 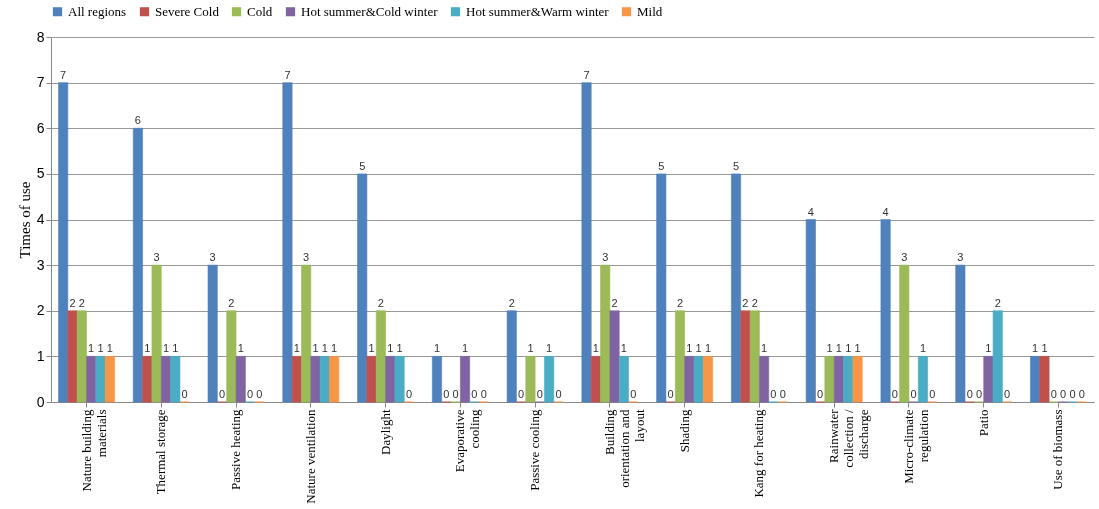 I want to click on y-tick-label: 4, so click(x=40, y=219).